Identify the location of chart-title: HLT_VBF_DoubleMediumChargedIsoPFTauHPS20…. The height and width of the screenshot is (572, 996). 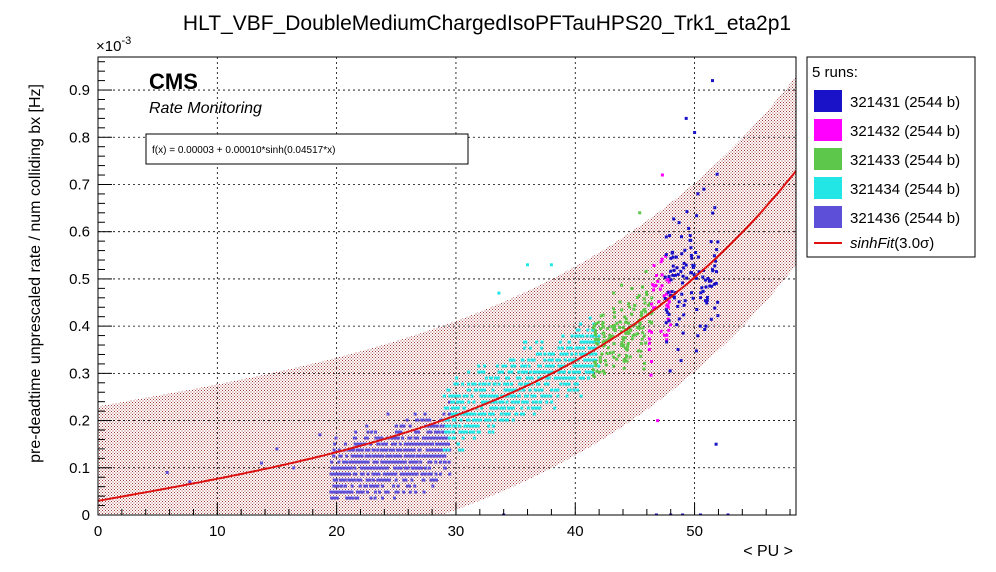
(487, 23).